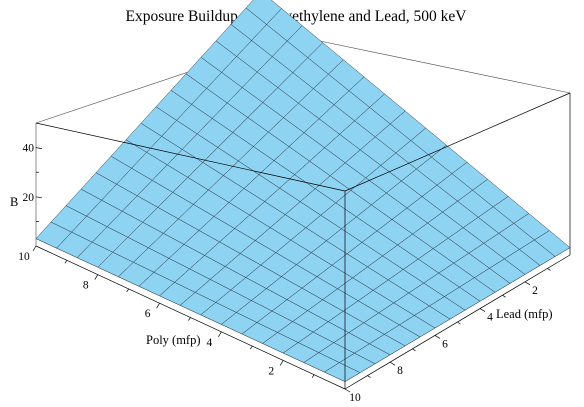 The image size is (584, 407). Describe the element at coordinates (14, 202) in the screenshot. I see `z-axis-label: B` at that location.